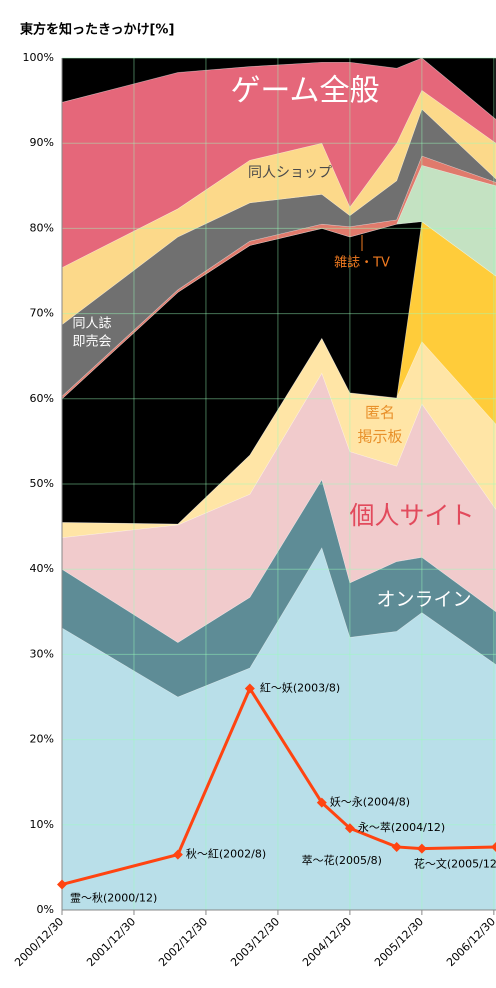 This screenshot has width=496, height=988. What do you see at coordinates (42, 483) in the screenshot?
I see `y-tick-label: 50%` at bounding box center [42, 483].